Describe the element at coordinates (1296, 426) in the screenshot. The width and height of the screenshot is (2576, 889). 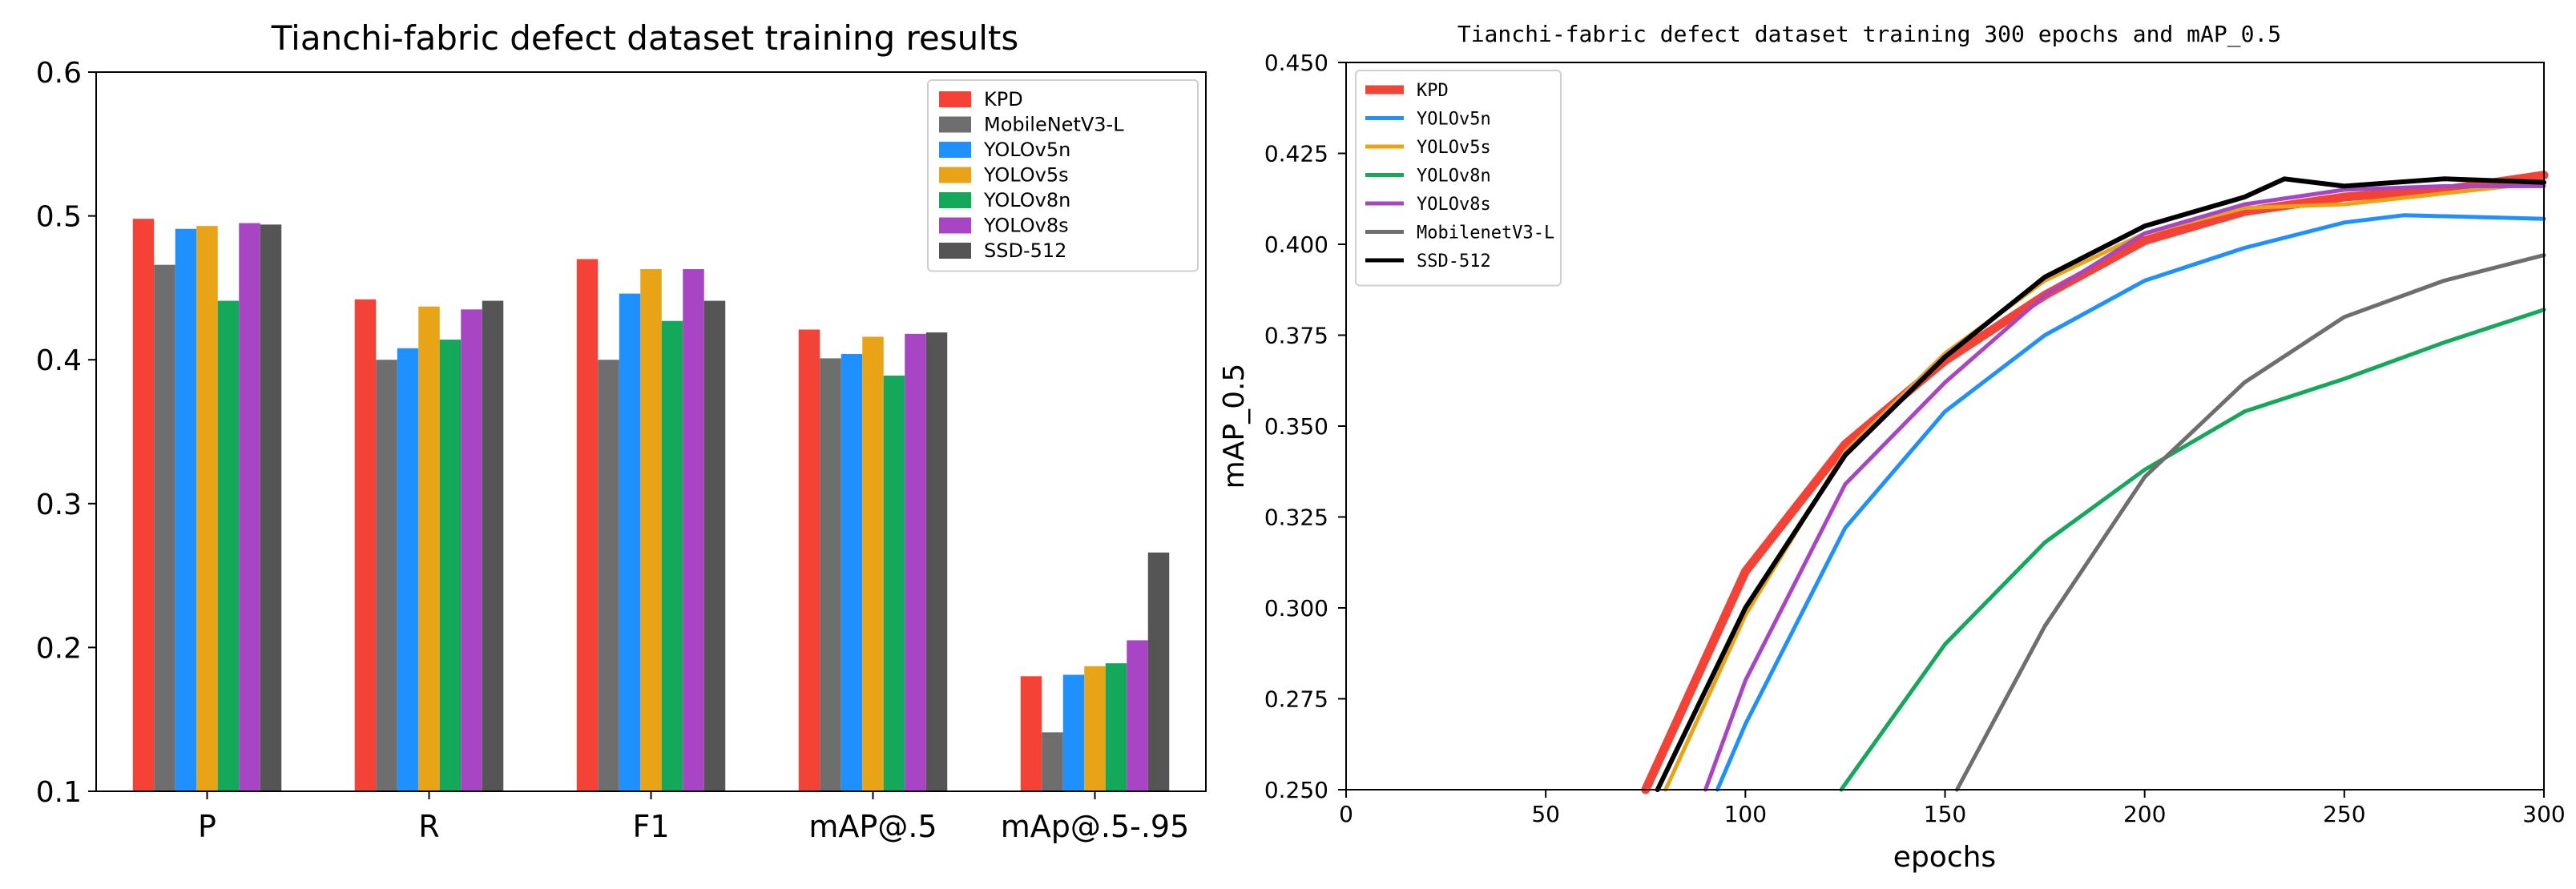
I see `line-y-tick-label: 0.350` at that location.